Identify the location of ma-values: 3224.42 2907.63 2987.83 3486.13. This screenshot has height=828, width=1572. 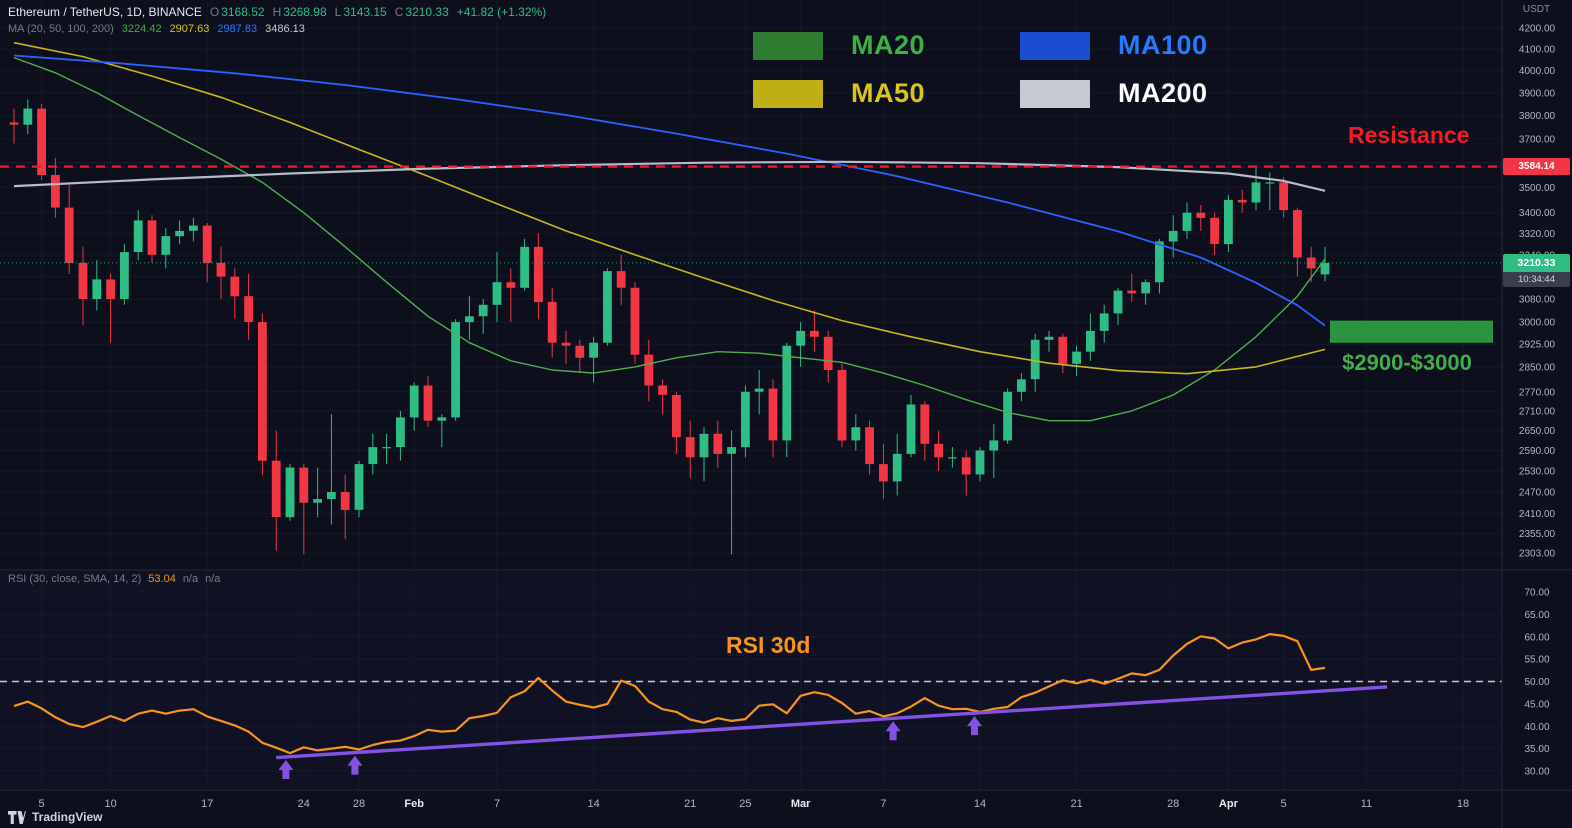
(209, 29).